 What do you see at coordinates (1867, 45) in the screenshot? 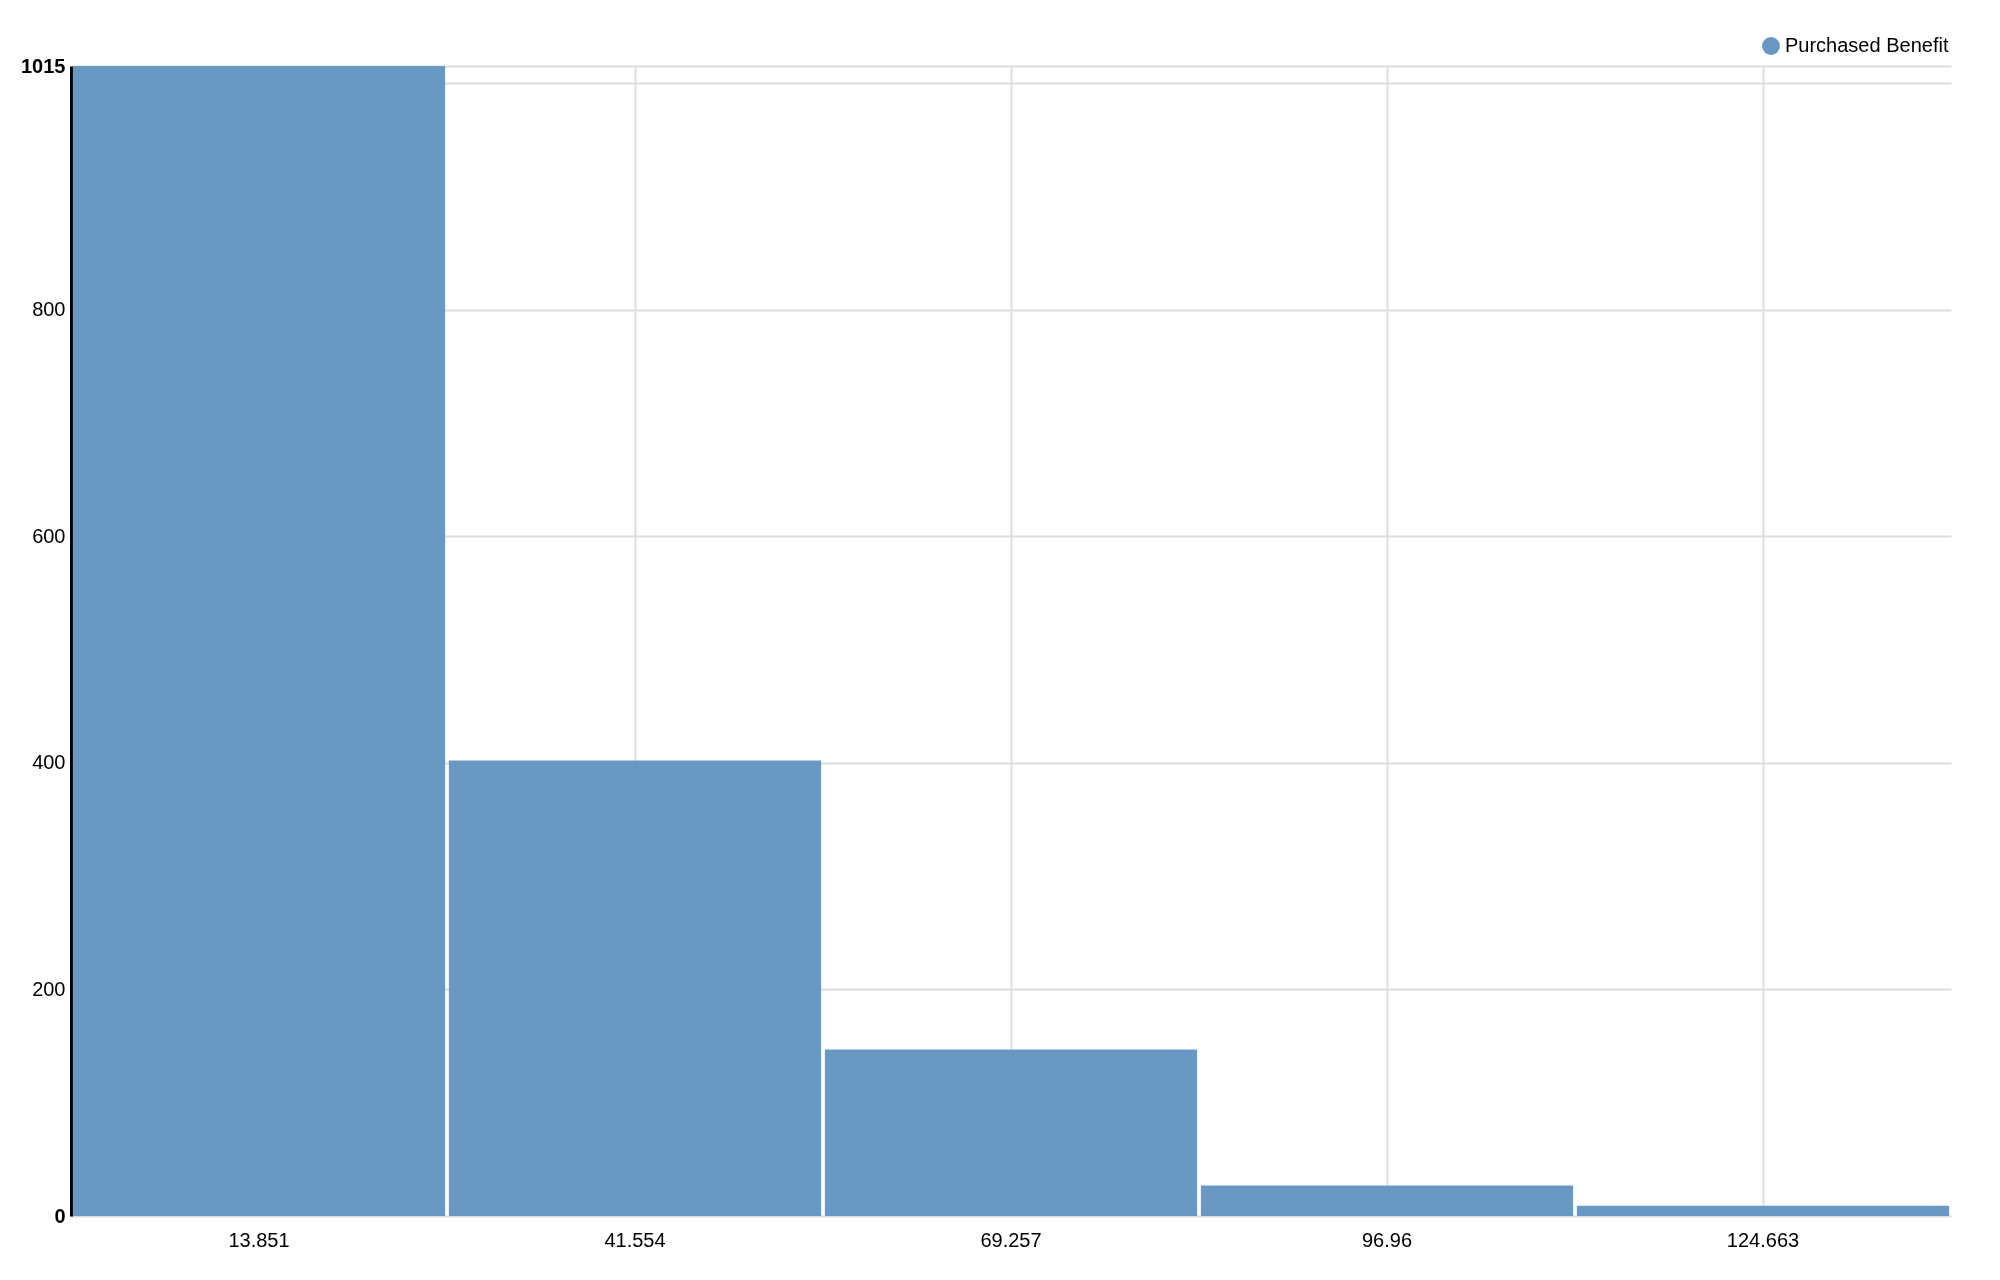
I see `legend-label: Purchased Benefit` at bounding box center [1867, 45].